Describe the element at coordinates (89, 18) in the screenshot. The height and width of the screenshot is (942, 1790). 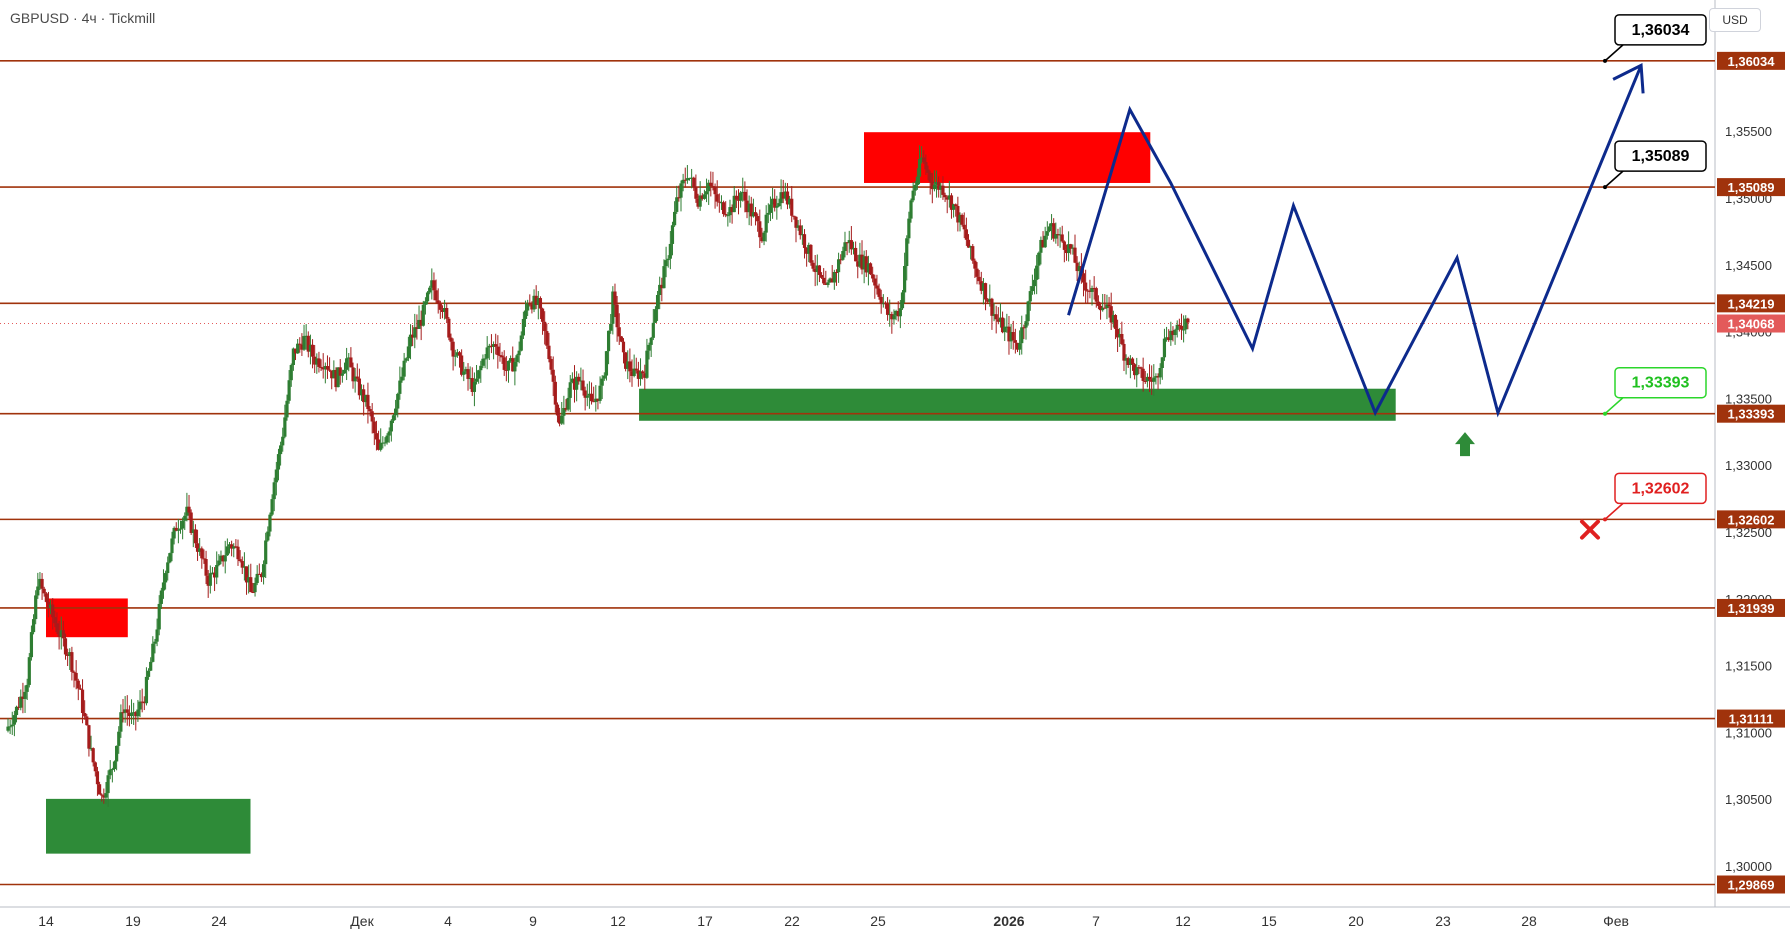
I see `timeframe-label: 4ч` at that location.